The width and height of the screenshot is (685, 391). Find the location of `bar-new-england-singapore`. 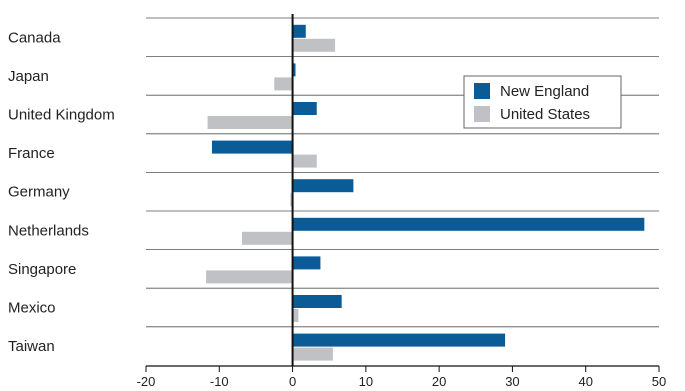

bar-new-england-singapore is located at coordinates (306, 263).